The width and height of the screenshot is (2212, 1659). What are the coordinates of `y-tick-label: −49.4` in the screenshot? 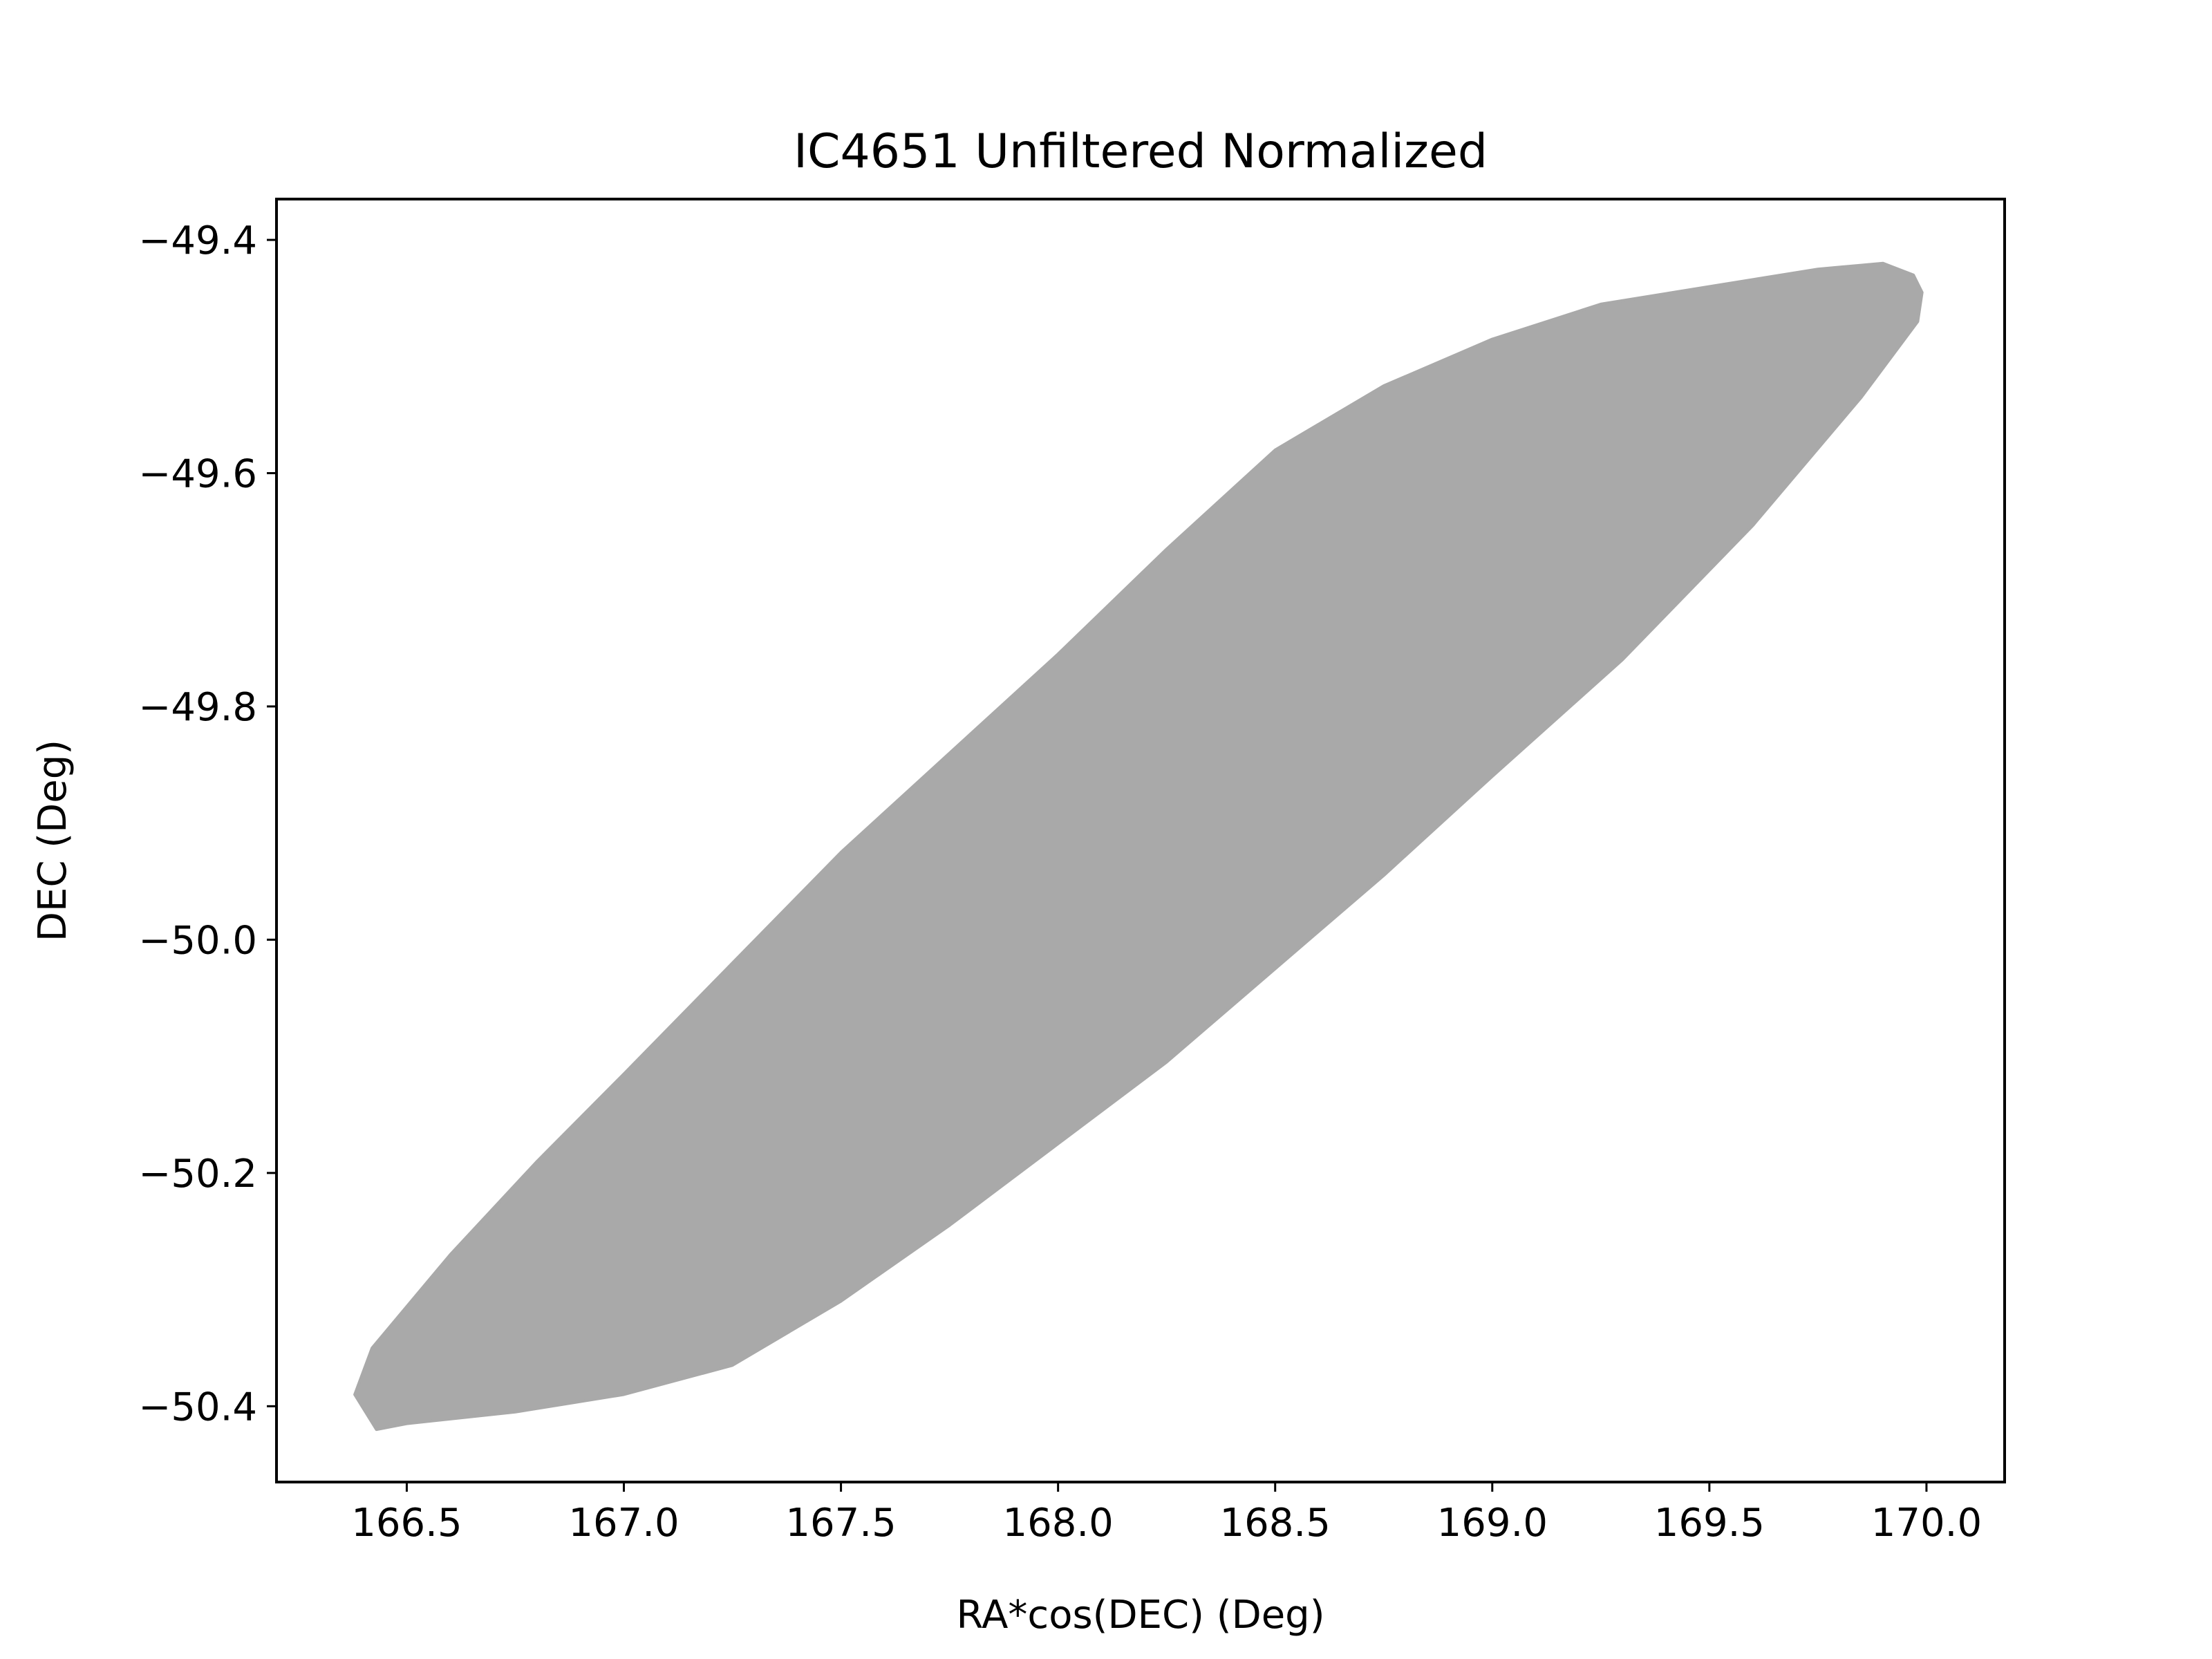 It's located at (198, 240).